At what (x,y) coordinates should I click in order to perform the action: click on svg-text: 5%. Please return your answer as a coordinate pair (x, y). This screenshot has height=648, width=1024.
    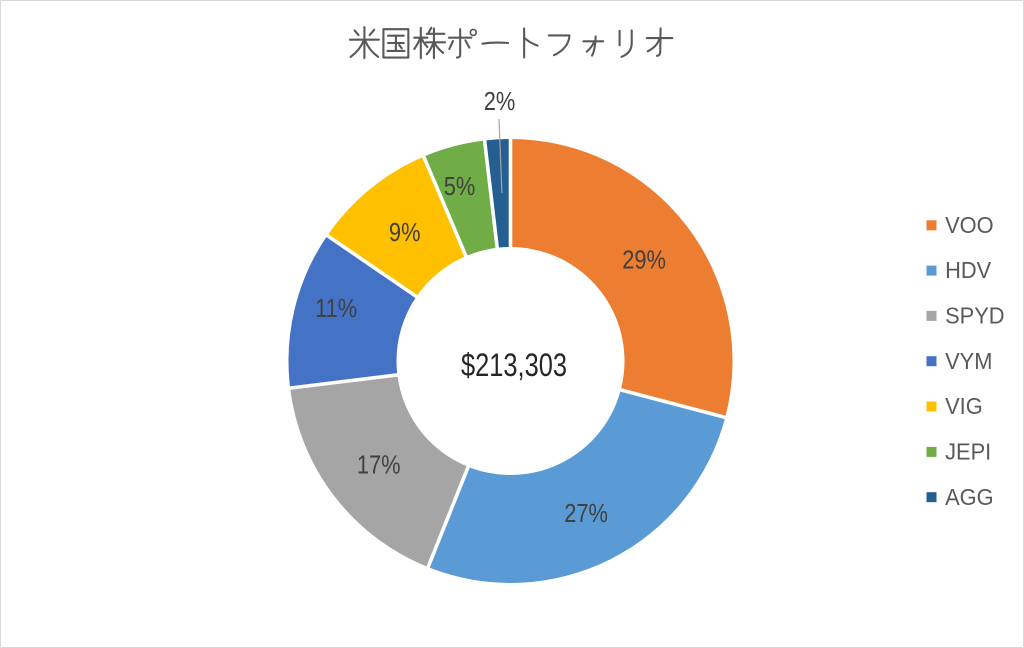
    Looking at the image, I should click on (460, 186).